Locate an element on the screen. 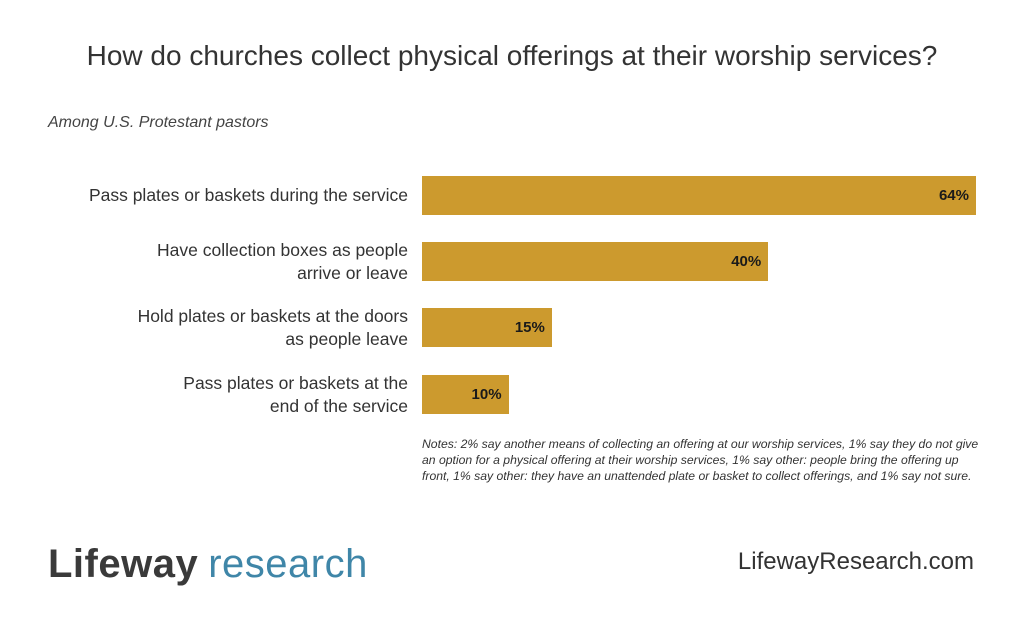 The image size is (1024, 634). logo-wordmark-lifeway: Lifeway is located at coordinates (123, 564).